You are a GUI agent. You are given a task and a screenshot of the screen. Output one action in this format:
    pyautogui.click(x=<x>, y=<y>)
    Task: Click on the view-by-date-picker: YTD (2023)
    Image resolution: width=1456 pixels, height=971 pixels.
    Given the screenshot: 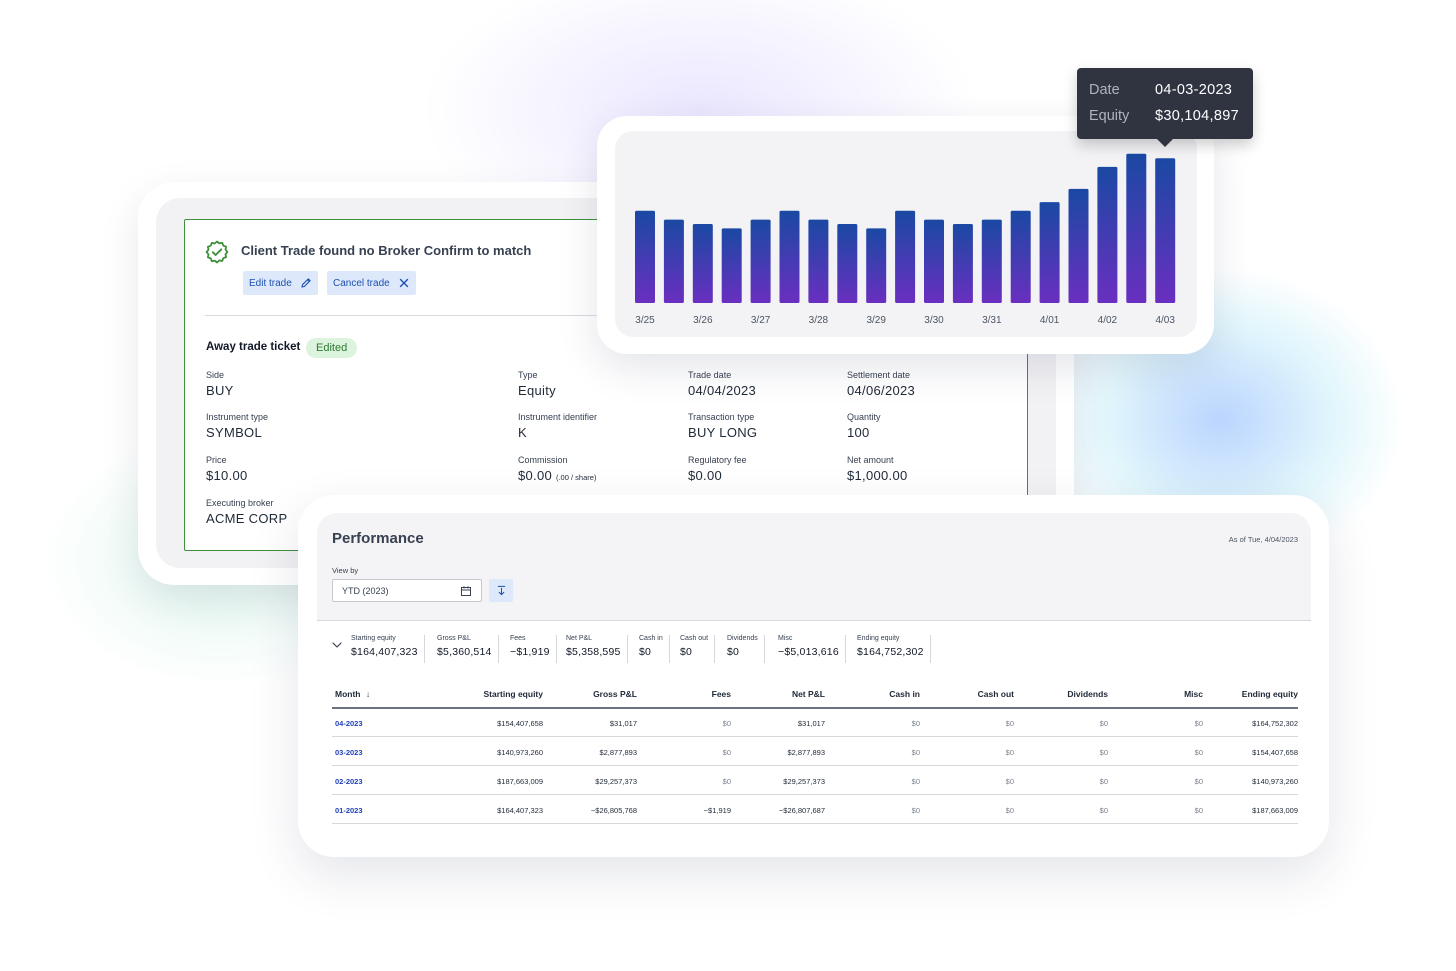 What is the action you would take?
    pyautogui.click(x=407, y=590)
    